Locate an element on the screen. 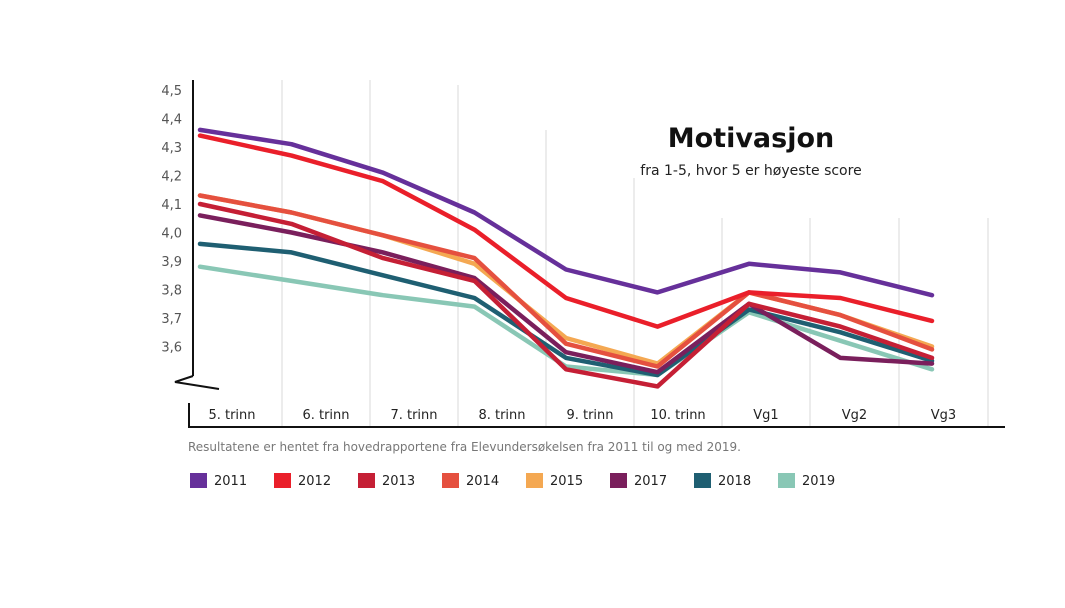 The height and width of the screenshot is (608, 1065). legend-item-2019: 2019 is located at coordinates (806, 481).